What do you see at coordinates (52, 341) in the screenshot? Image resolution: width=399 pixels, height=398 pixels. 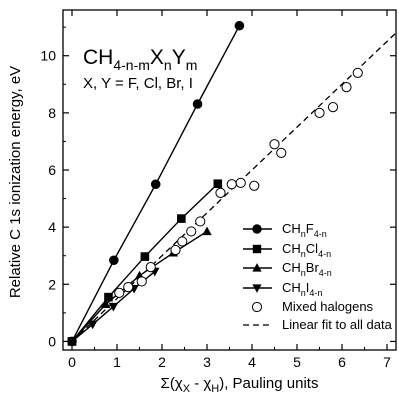 I see `y-tick-label: 0` at bounding box center [52, 341].